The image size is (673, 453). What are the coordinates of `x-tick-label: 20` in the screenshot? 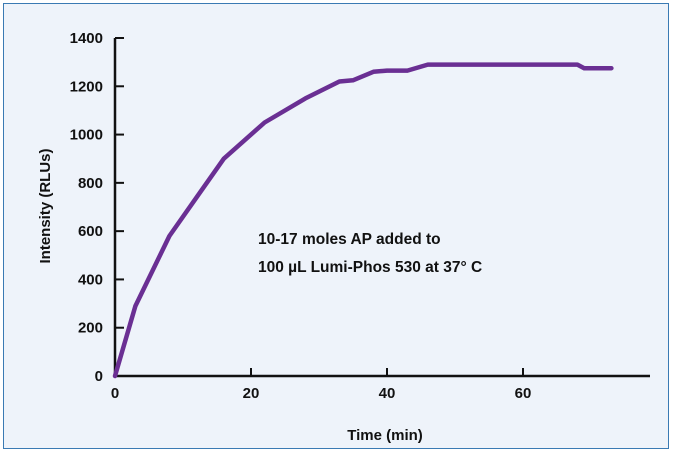 It's located at (251, 393).